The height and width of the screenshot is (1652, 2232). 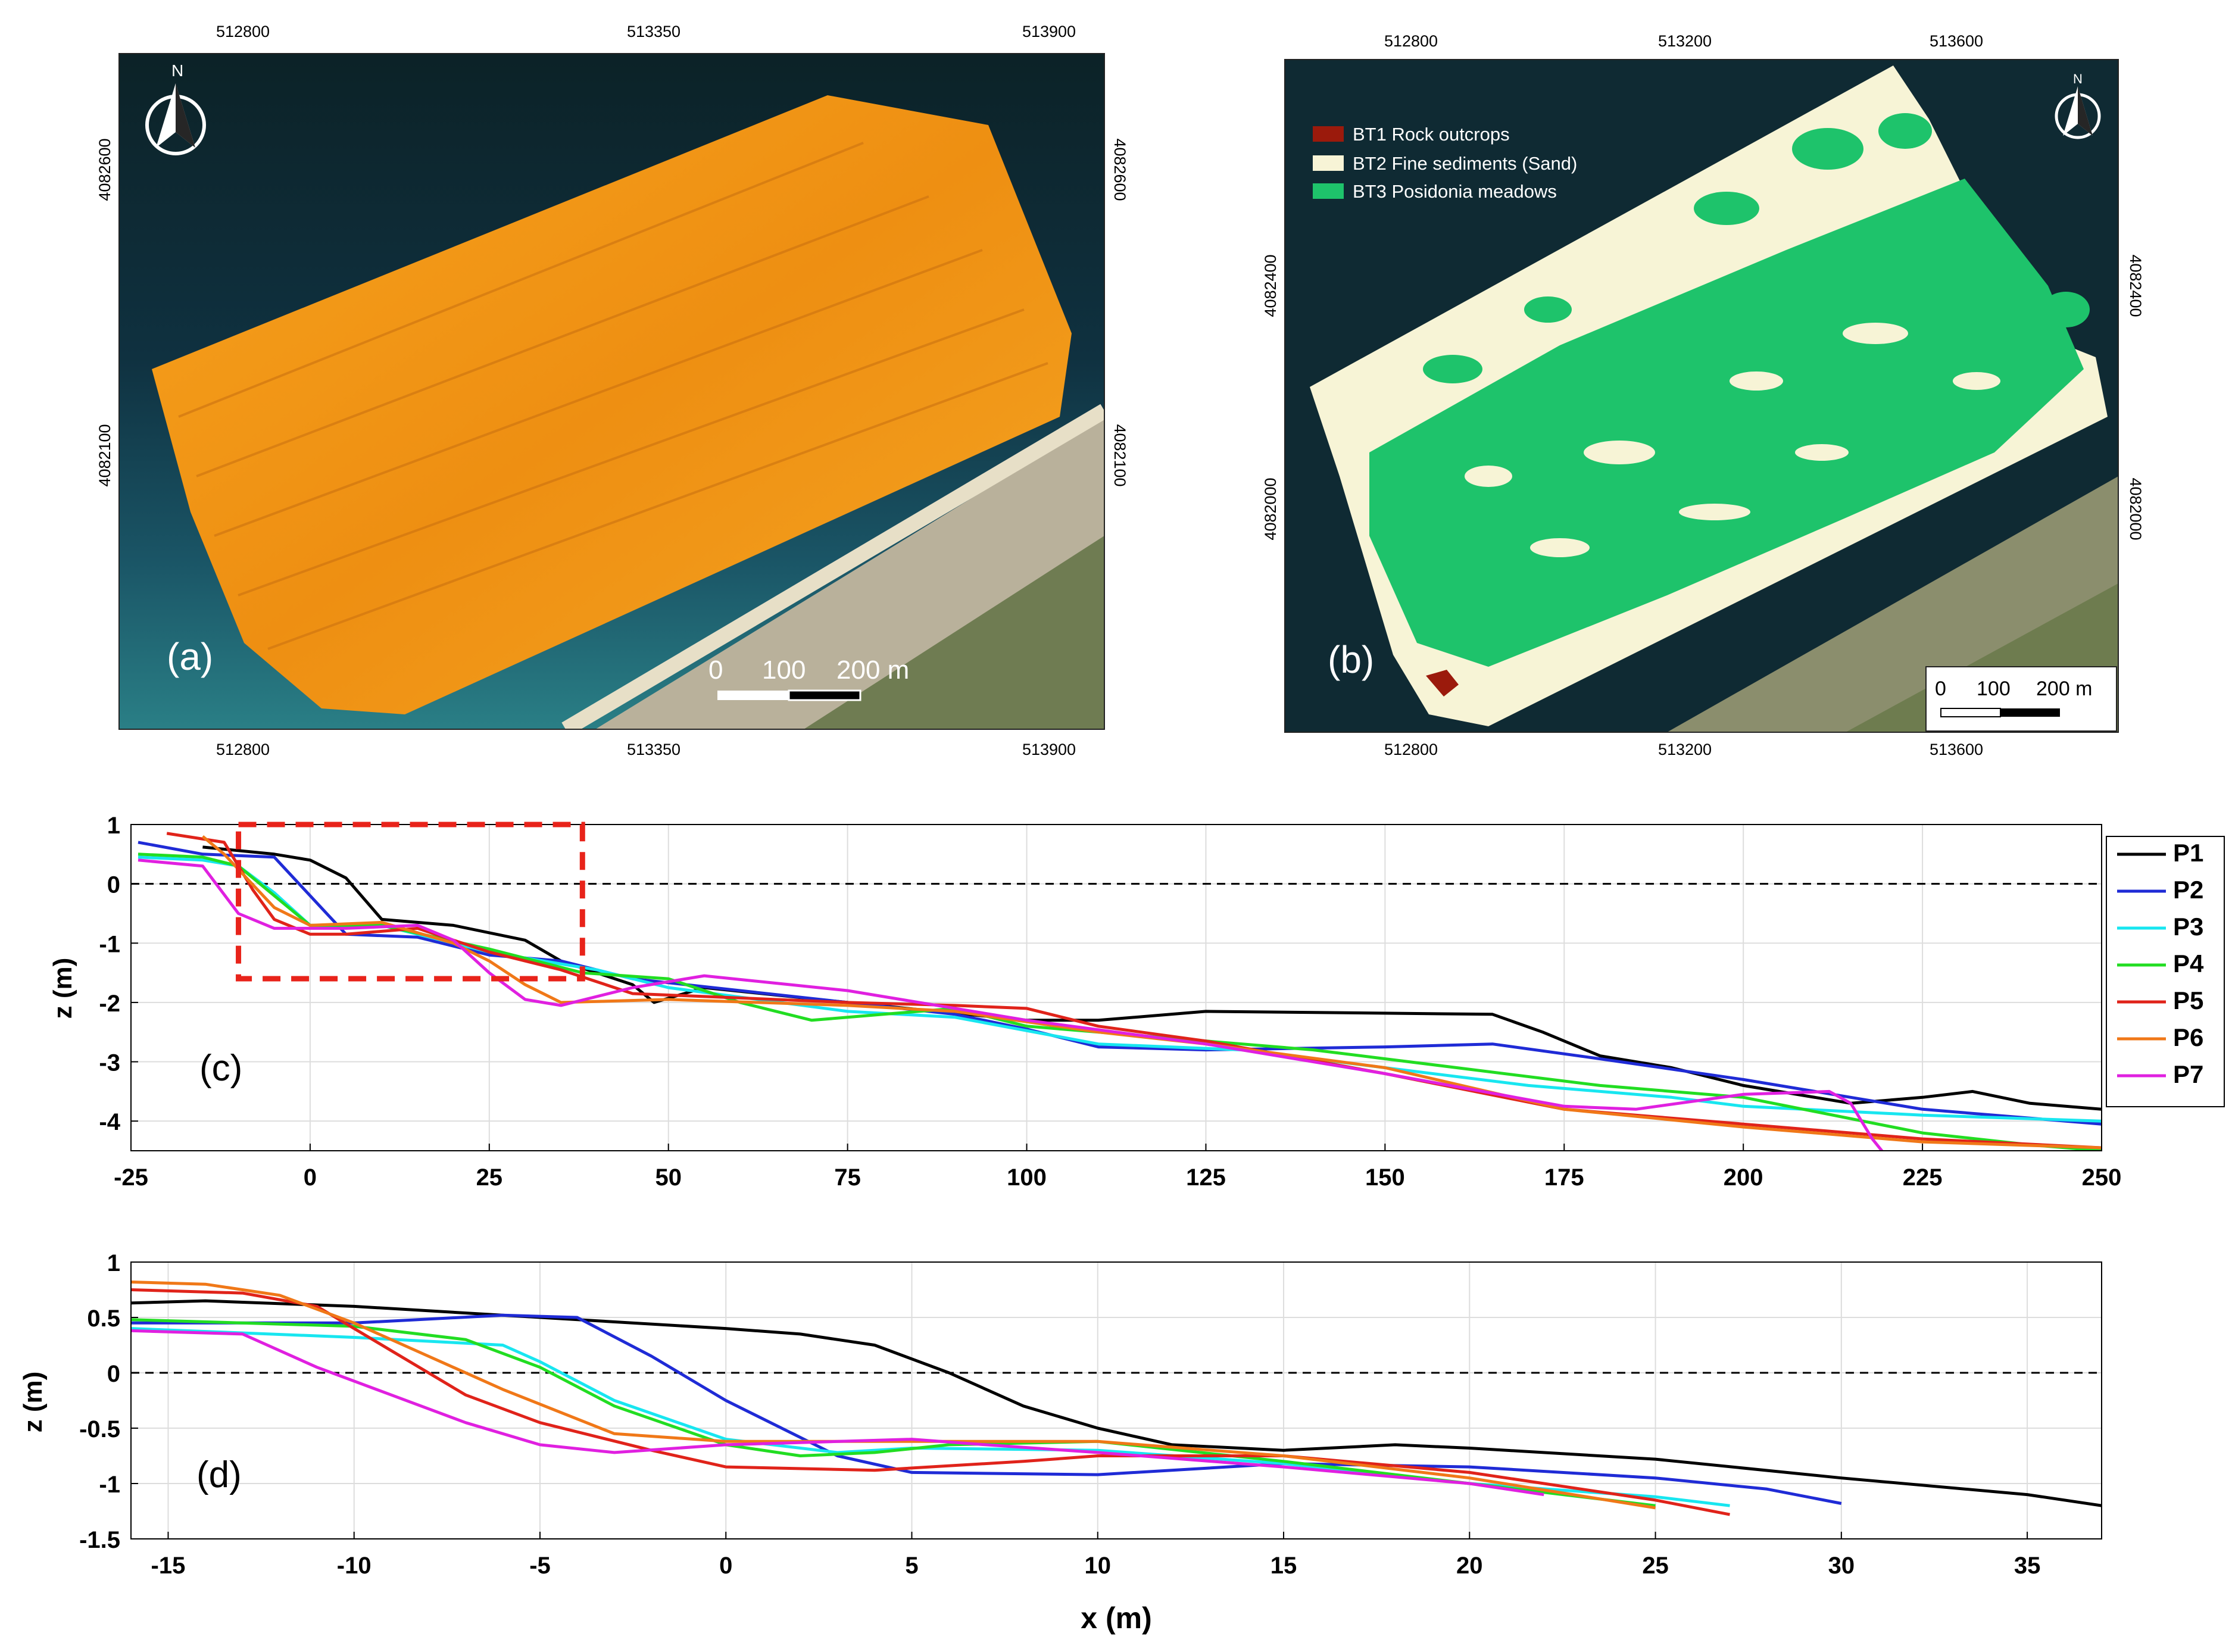 What do you see at coordinates (105, 169) in the screenshot?
I see `a-ytick-left-1: 4082600` at bounding box center [105, 169].